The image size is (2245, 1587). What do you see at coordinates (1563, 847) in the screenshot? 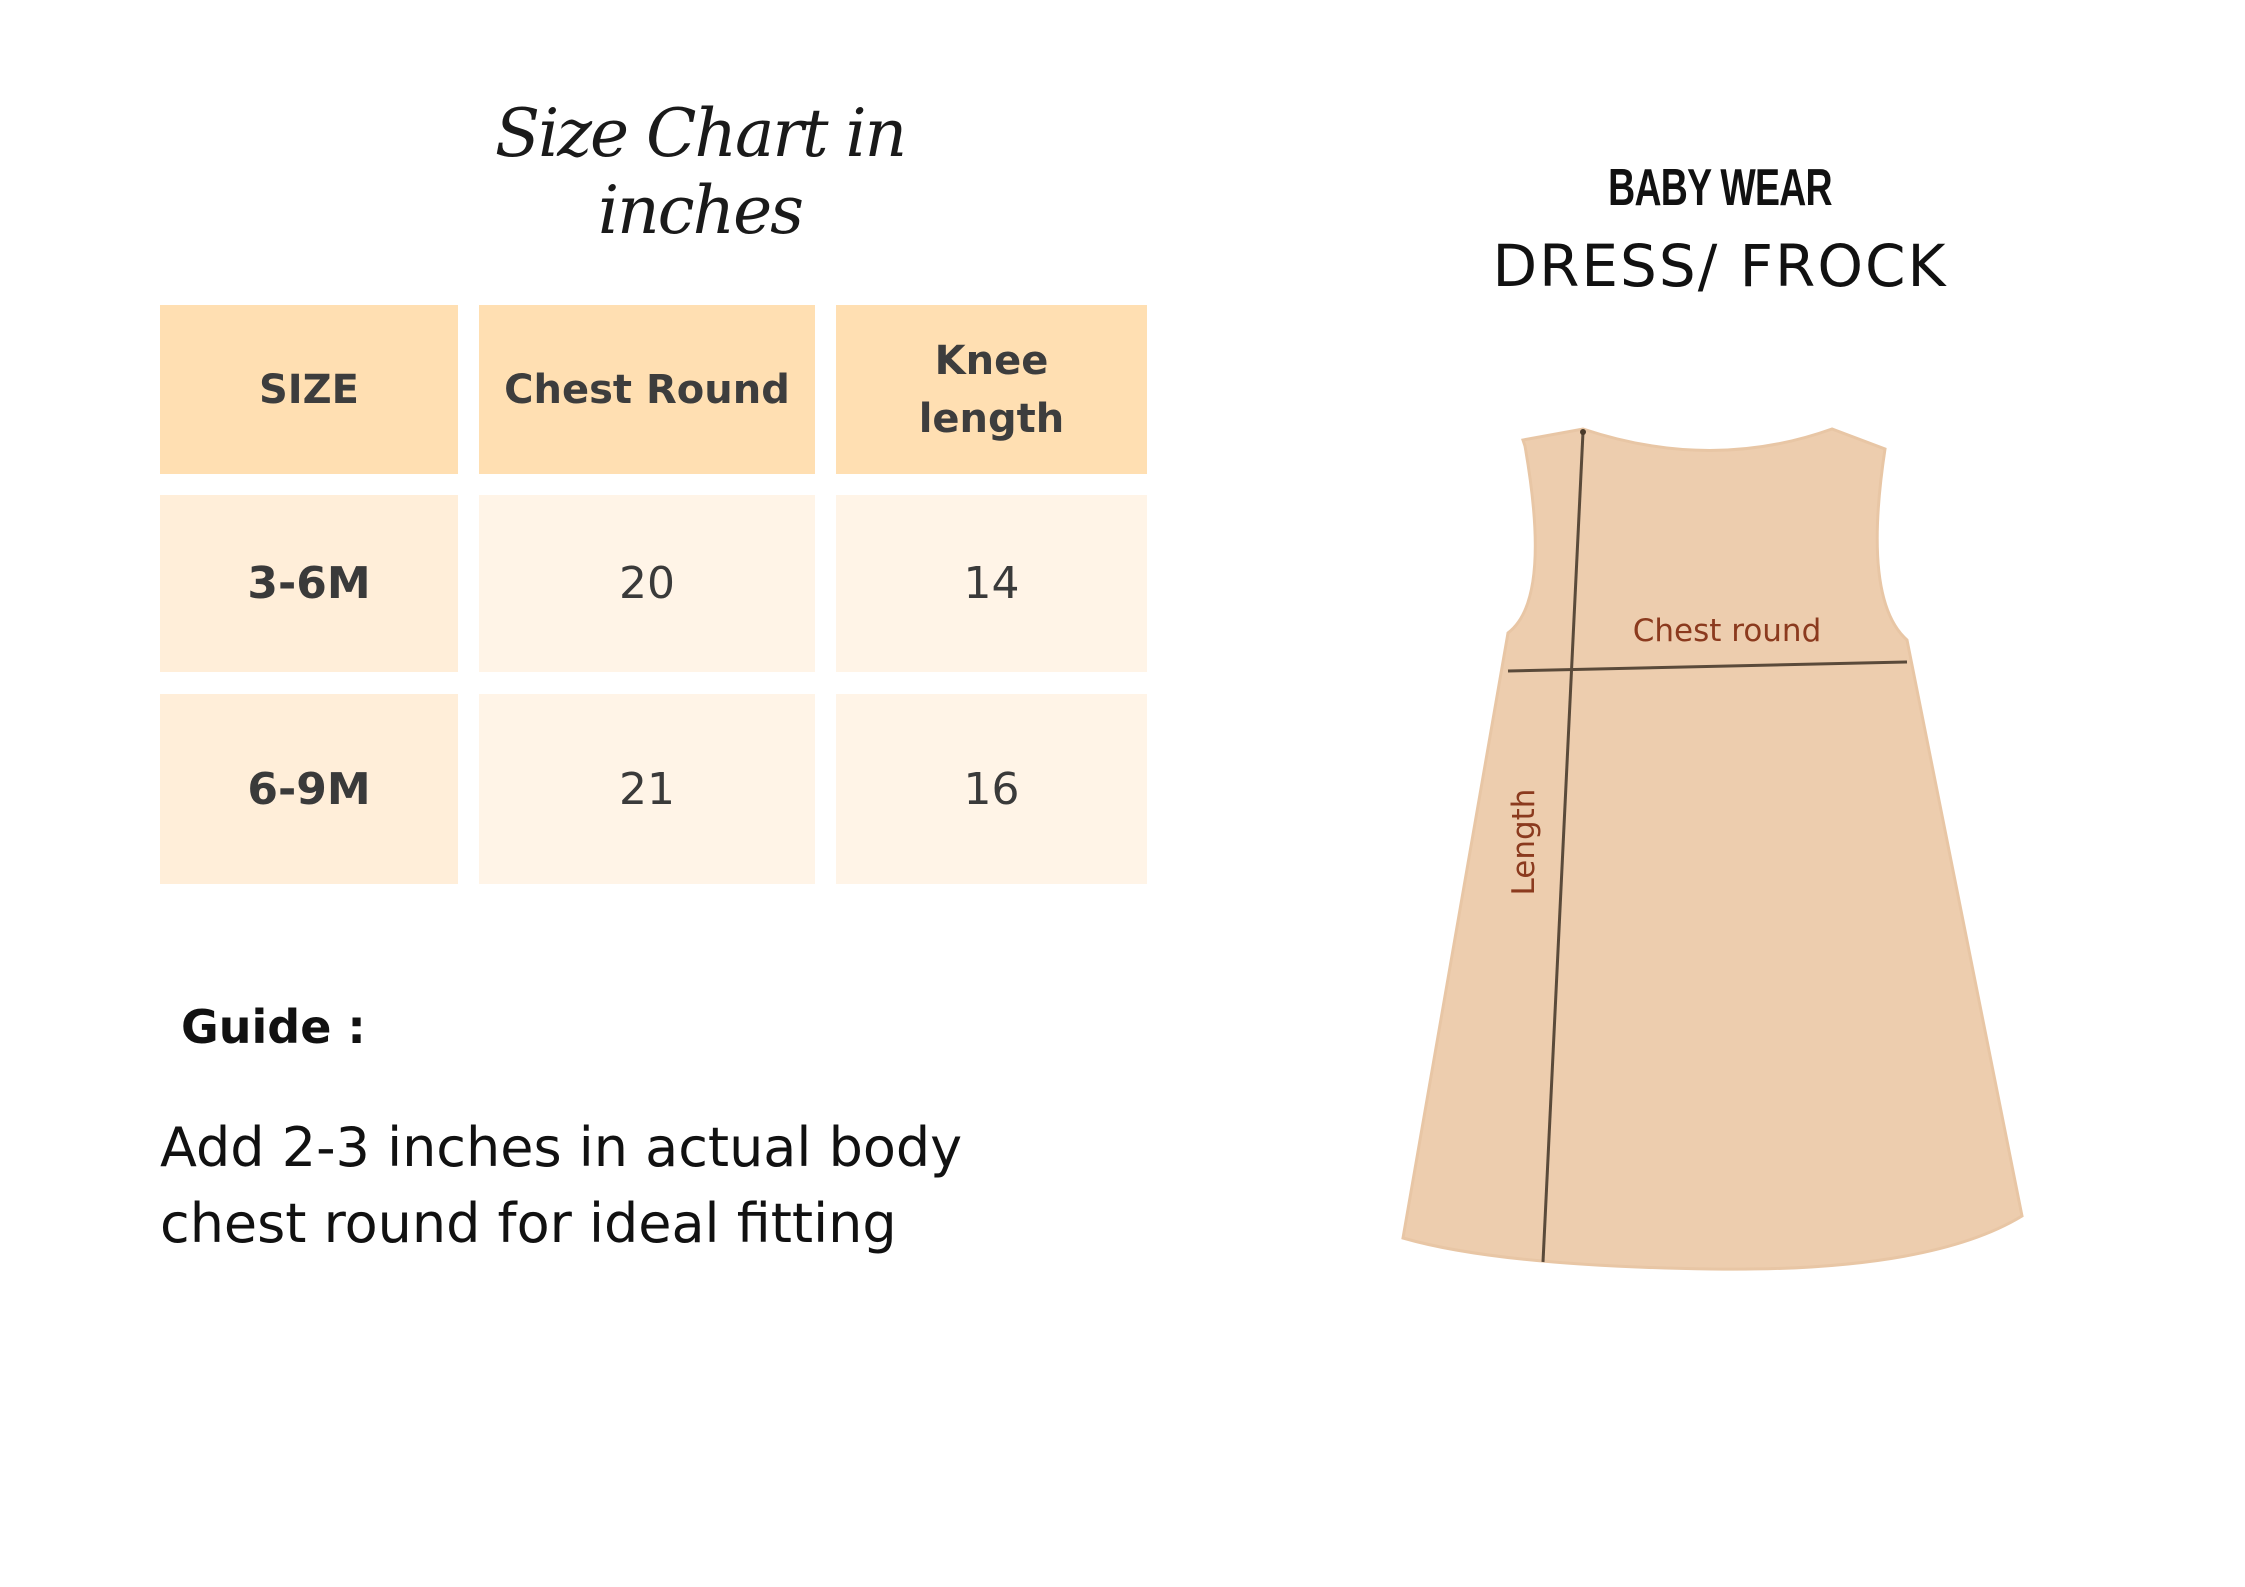
I see `length-line` at bounding box center [1563, 847].